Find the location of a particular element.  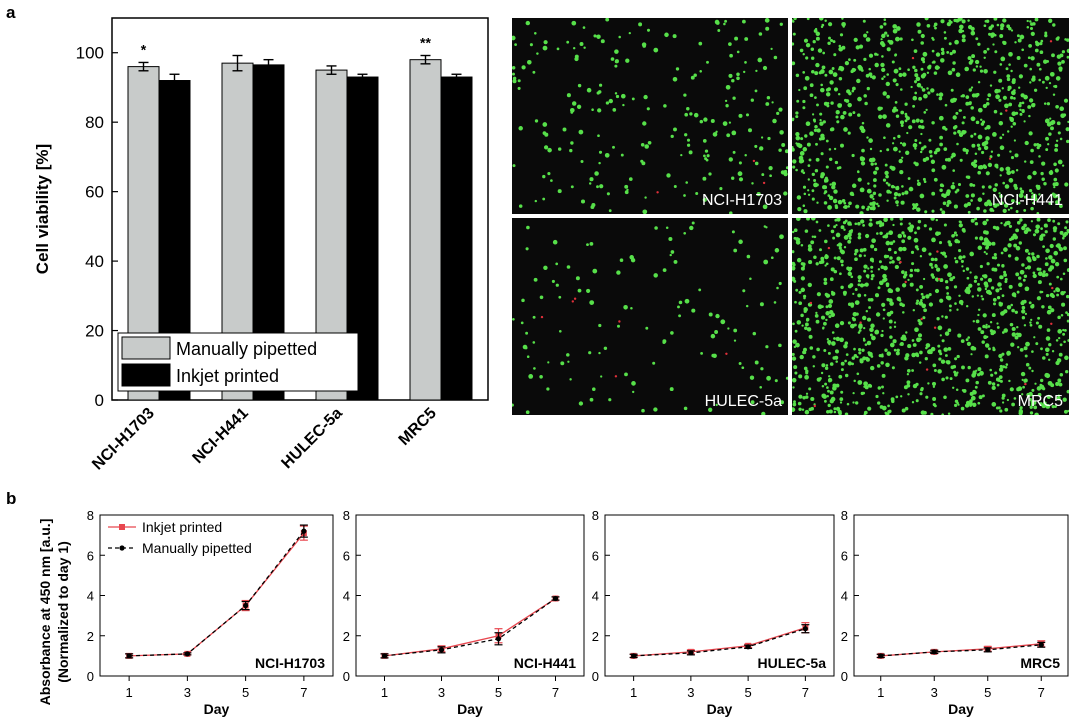

x-tick-label: 7 is located at coordinates (805, 692).